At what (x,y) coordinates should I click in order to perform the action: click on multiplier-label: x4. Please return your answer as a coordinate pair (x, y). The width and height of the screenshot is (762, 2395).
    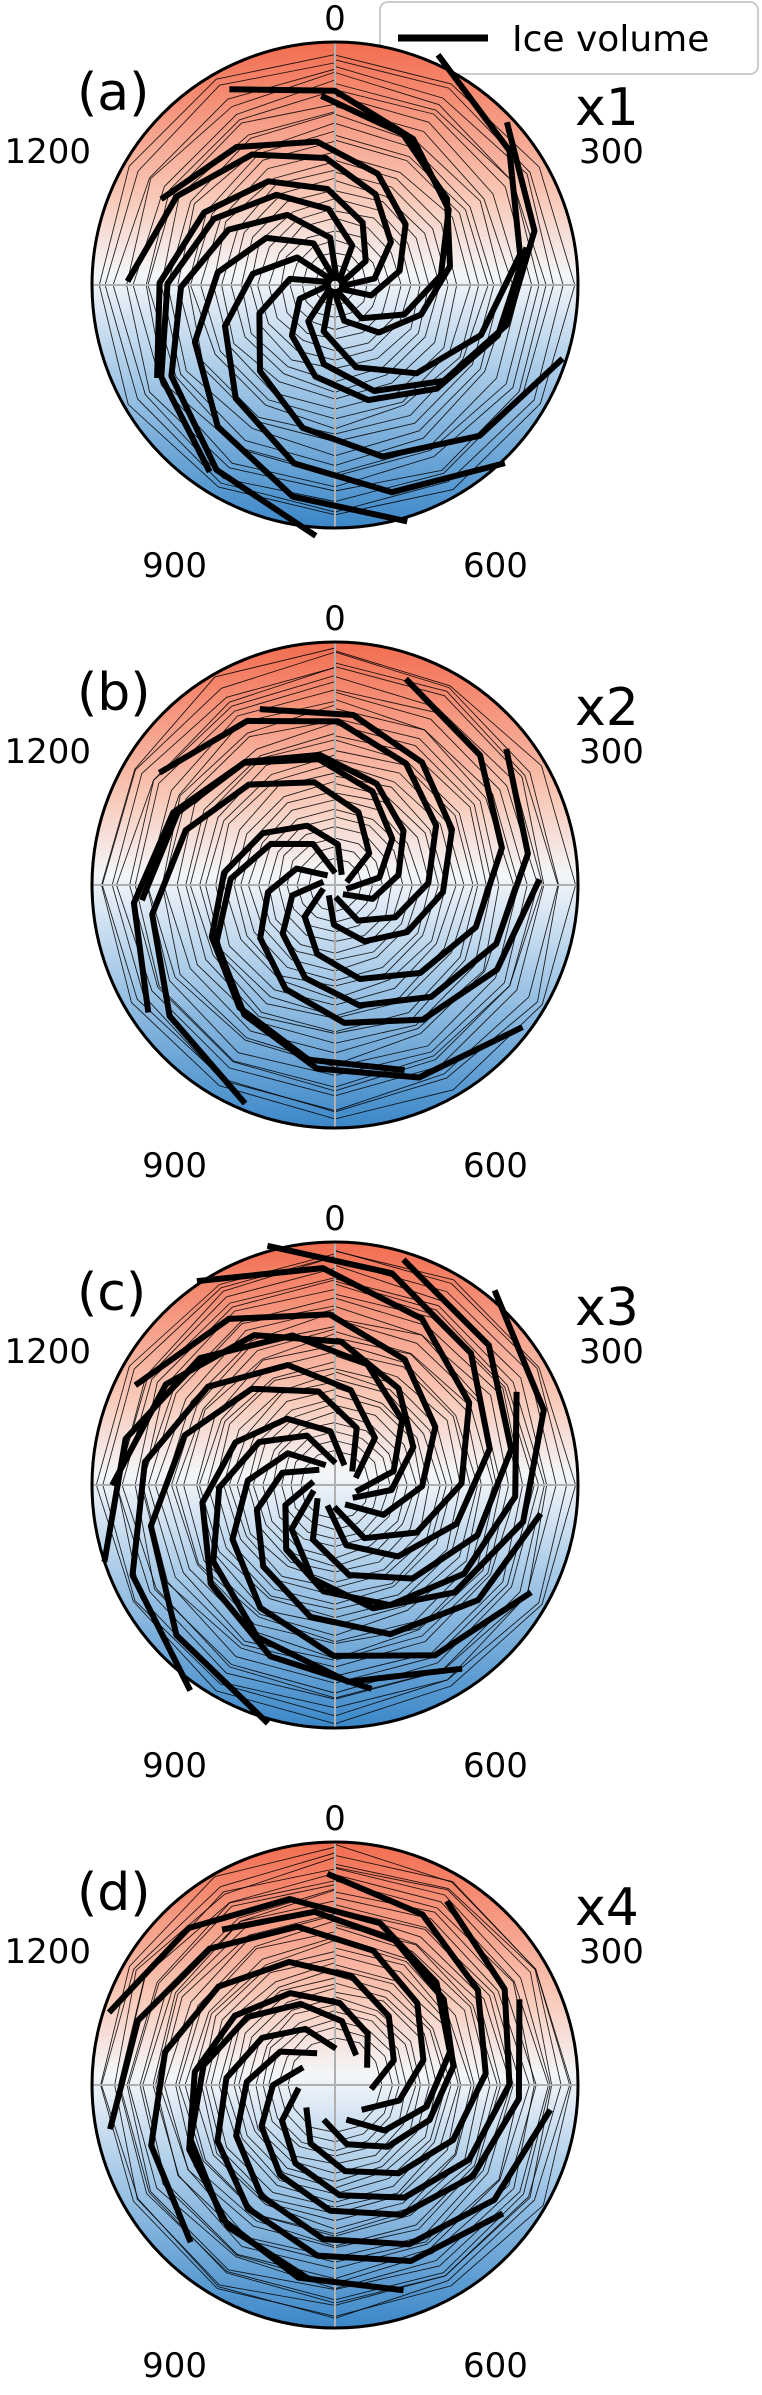
    Looking at the image, I should click on (607, 1908).